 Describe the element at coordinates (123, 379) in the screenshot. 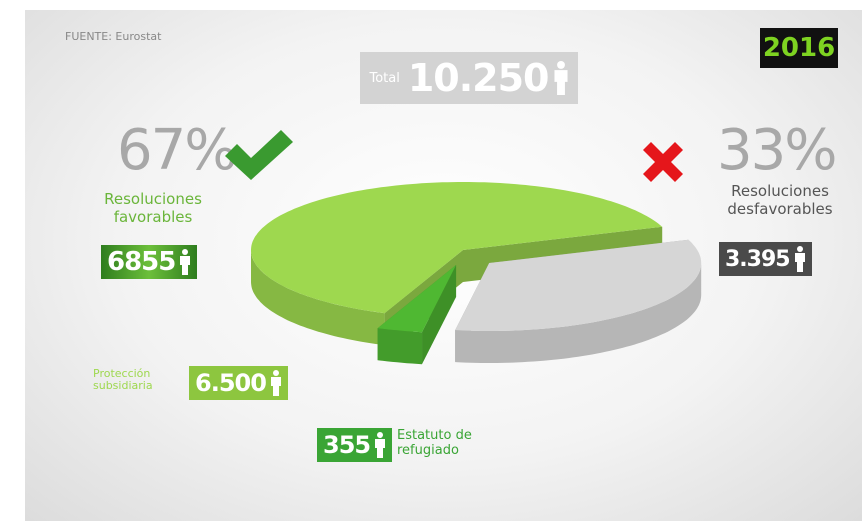

I see `subsidiary-name: Protección subsidiaria` at that location.